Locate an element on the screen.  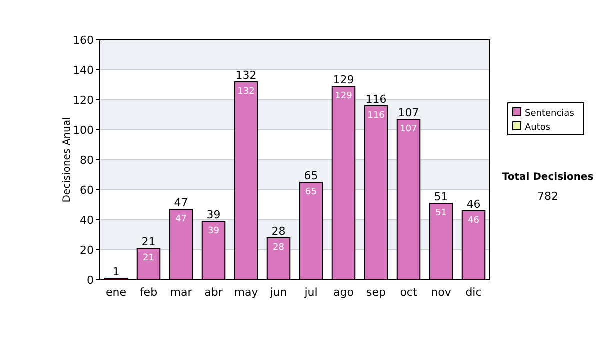
total-label: 21 is located at coordinates (149, 242).